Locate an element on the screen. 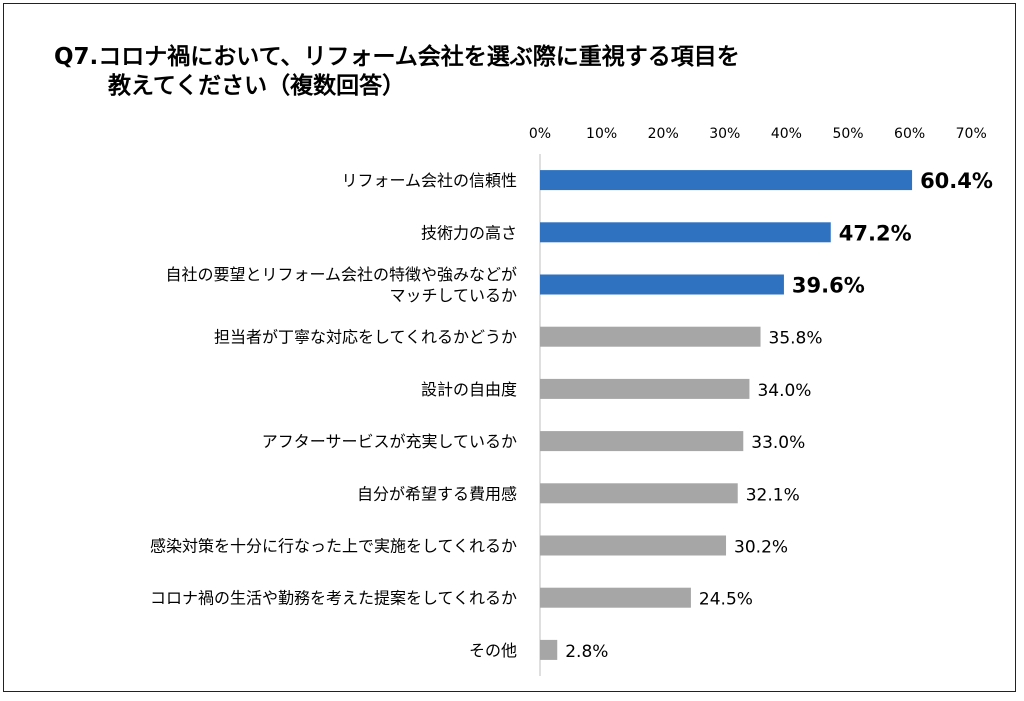  category-label: 設計の自由度 is located at coordinates (469, 389).